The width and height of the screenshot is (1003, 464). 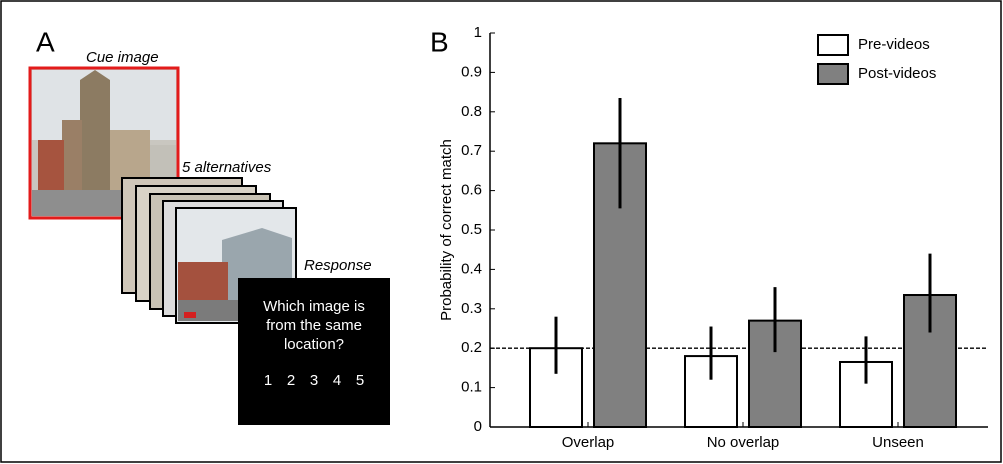 I want to click on alternatives-label: 5 alternatives, so click(x=227, y=167).